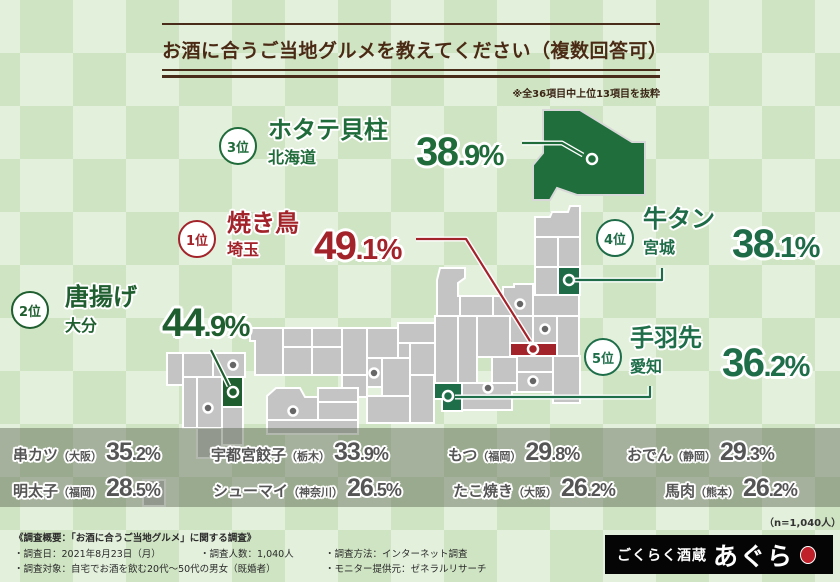 Image resolution: width=840 pixels, height=582 pixels. What do you see at coordinates (731, 488) in the screenshot?
I see `rank-item: 馬肉 （熊本） 26.2%` at bounding box center [731, 488].